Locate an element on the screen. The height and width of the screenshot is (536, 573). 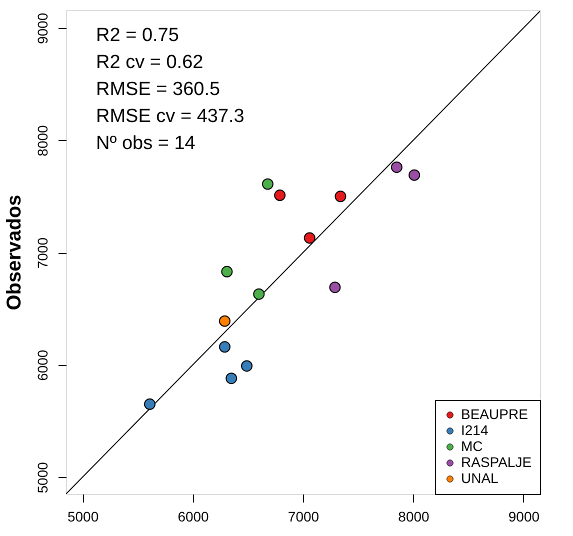
y-tick-label: 7000 is located at coordinates (42, 253).